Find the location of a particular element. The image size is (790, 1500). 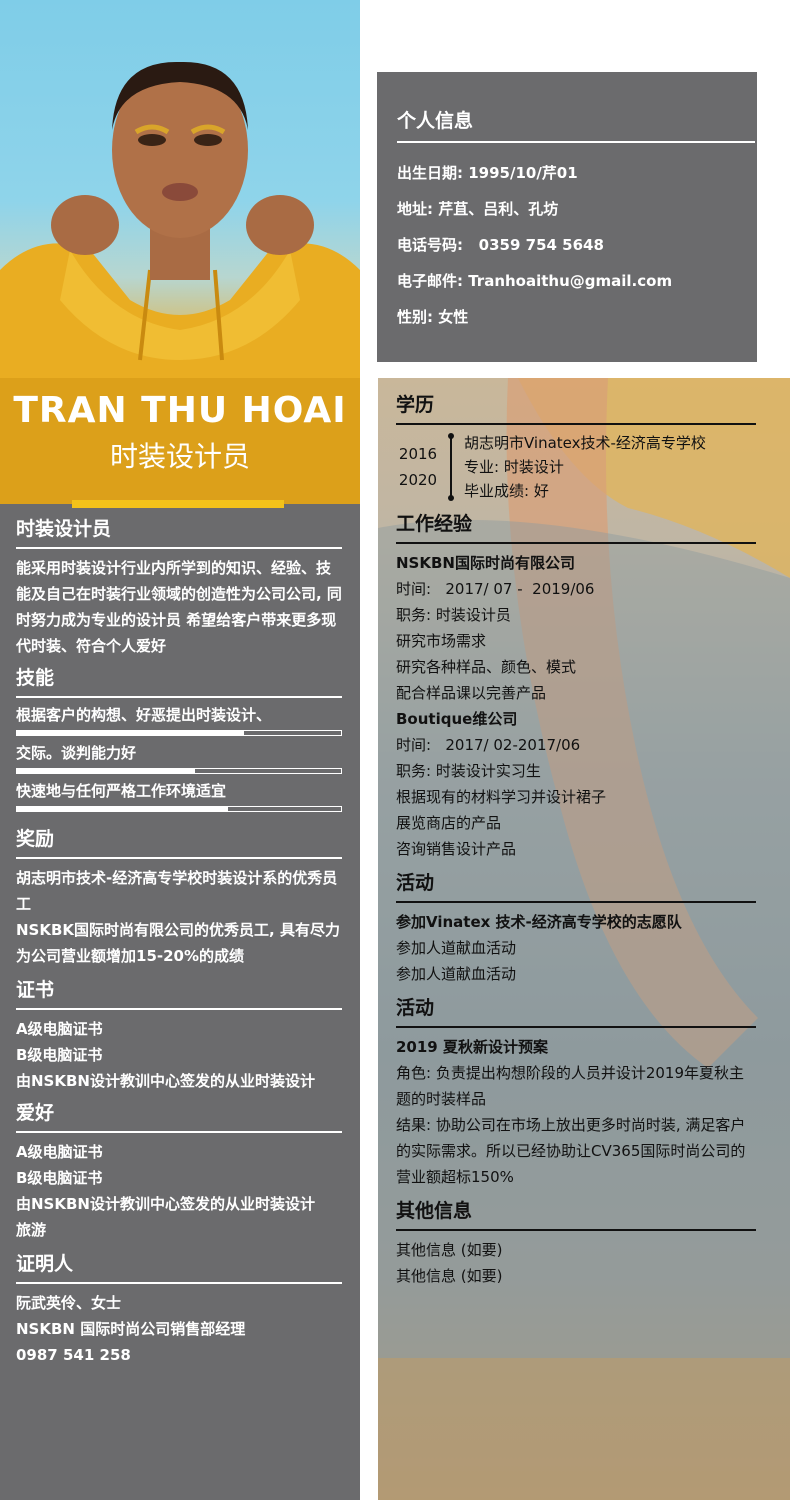

gender: 性别: 女性 is located at coordinates (433, 317).